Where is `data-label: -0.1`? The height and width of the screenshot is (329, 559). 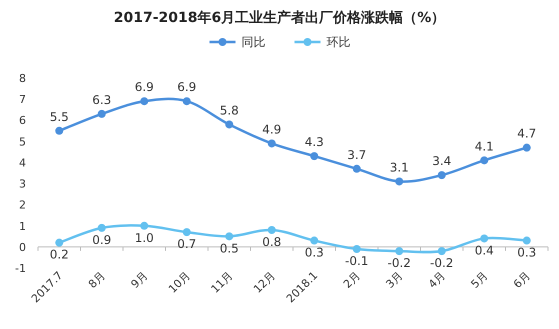 data-label: -0.1 is located at coordinates (356, 261).